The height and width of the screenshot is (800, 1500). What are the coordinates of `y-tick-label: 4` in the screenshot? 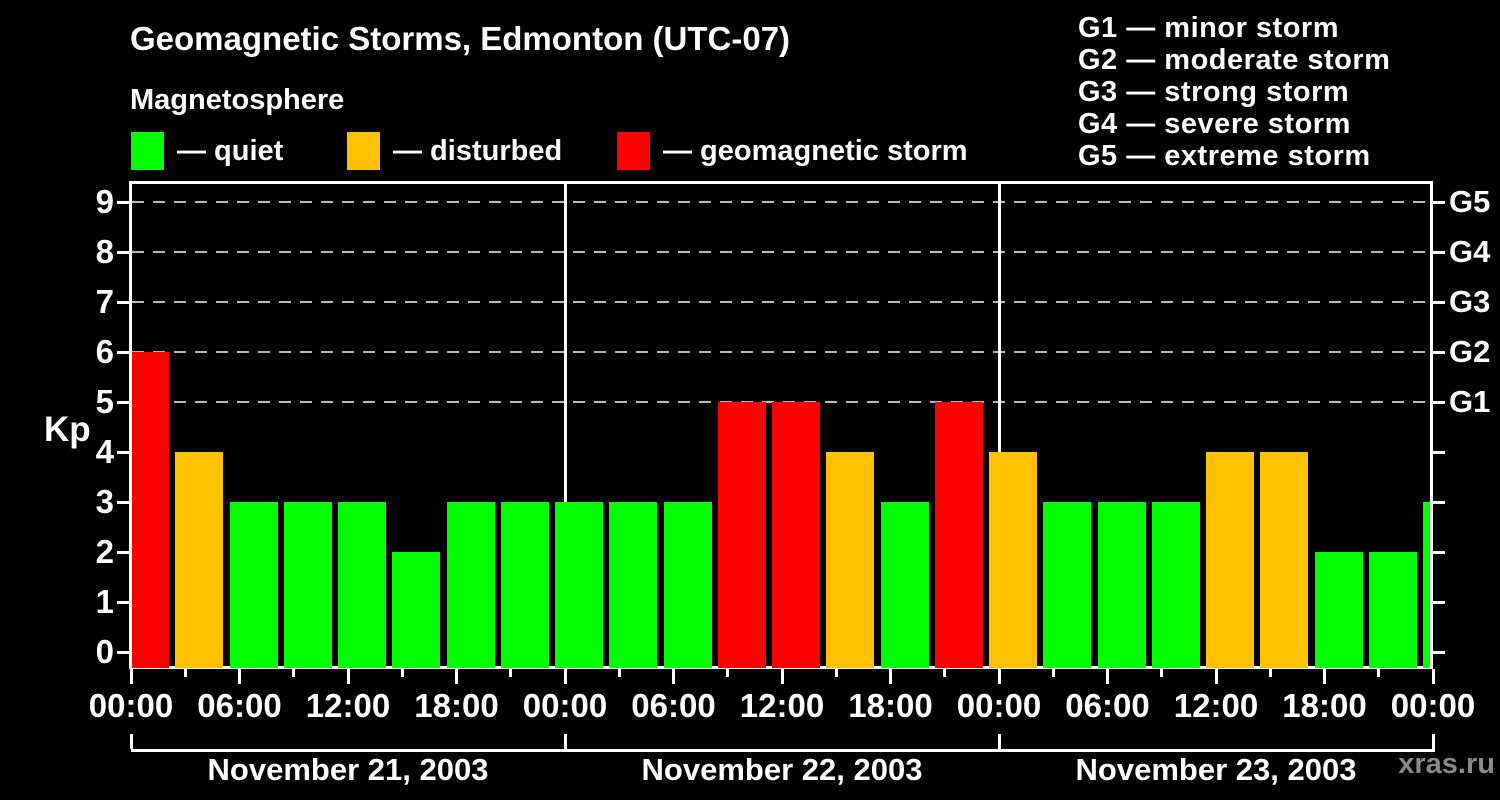 It's located at (104, 451).